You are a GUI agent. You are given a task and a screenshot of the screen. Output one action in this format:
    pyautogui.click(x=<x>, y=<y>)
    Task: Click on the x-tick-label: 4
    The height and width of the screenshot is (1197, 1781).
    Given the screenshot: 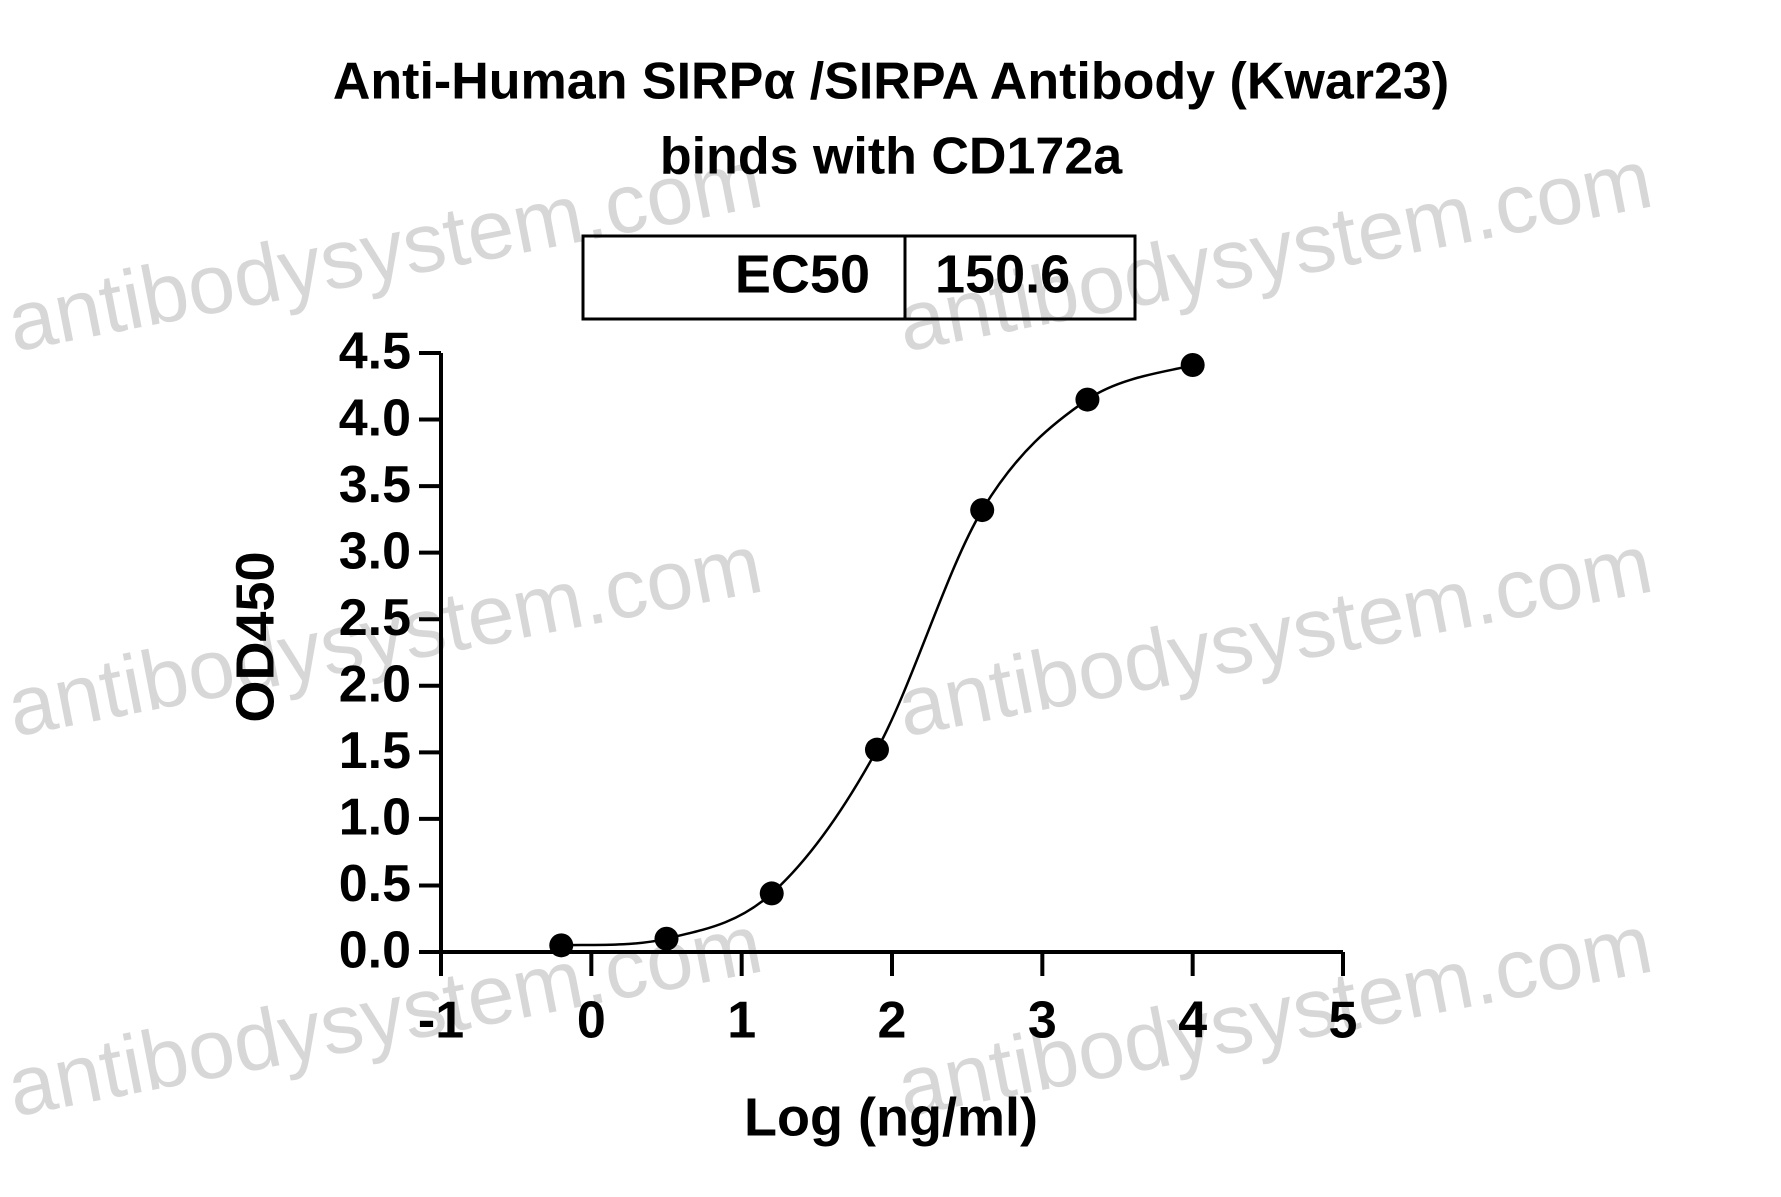 What is the action you would take?
    pyautogui.click(x=1192, y=1021)
    